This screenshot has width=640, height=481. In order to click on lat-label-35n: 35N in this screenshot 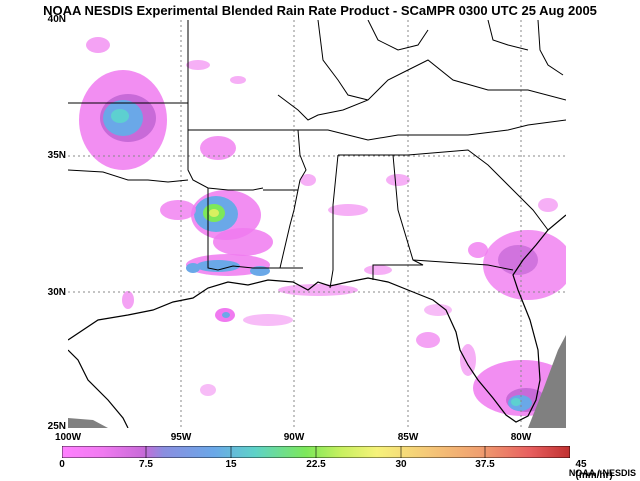, I will do `click(56, 155)`.